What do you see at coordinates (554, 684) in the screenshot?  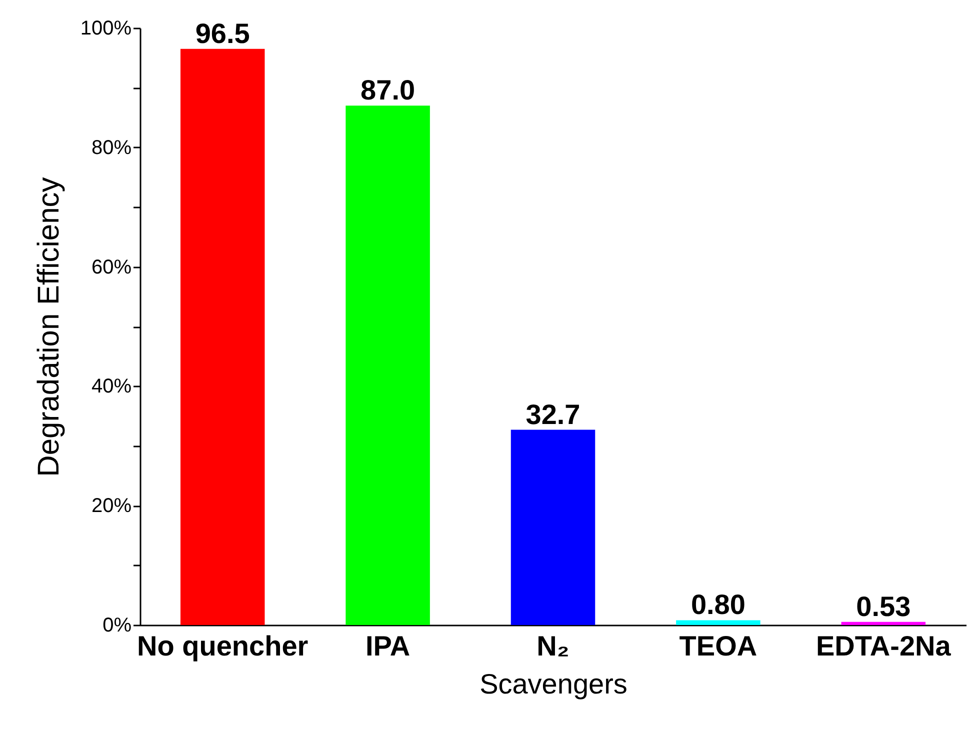 I see `x-axis-title: Scavengers` at bounding box center [554, 684].